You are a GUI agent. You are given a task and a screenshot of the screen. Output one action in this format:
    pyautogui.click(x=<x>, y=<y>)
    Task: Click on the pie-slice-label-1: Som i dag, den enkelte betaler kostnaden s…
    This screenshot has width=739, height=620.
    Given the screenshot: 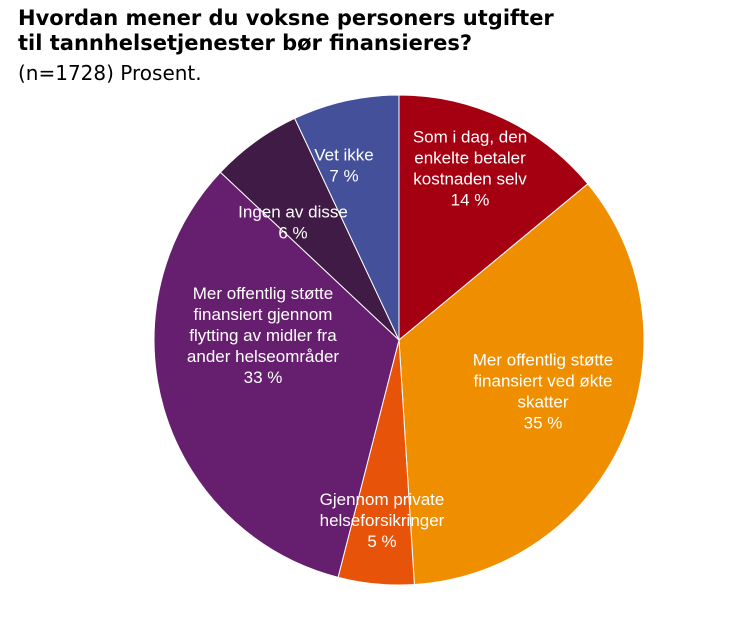 What is the action you would take?
    pyautogui.click(x=470, y=169)
    